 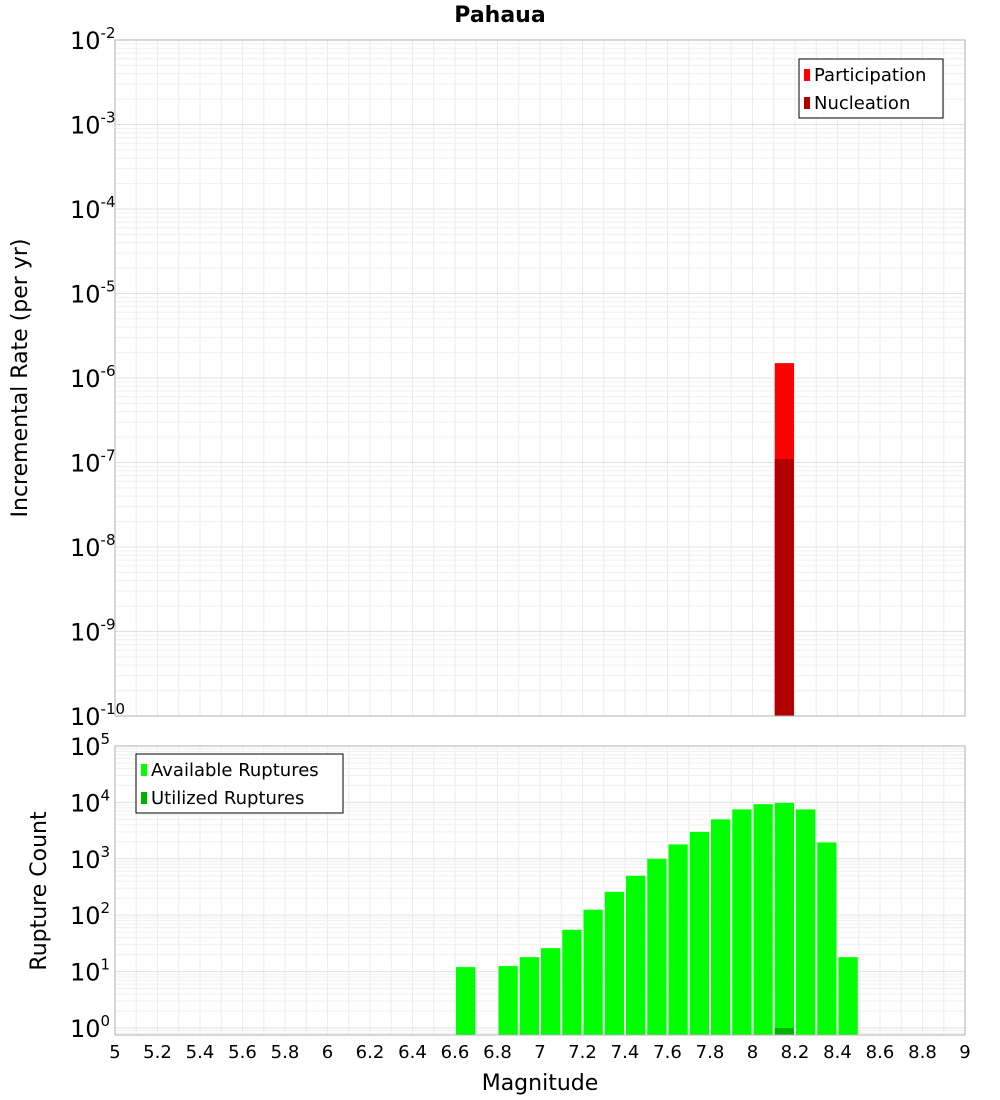 I want to click on top-bar, so click(x=784, y=587).